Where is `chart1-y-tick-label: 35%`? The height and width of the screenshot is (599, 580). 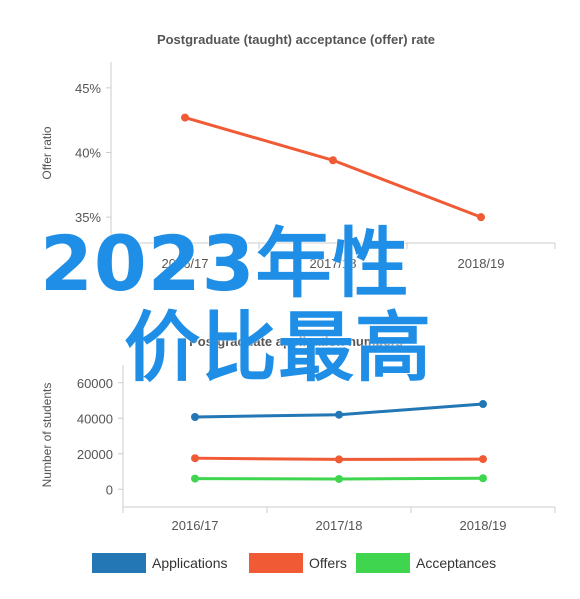 chart1-y-tick-label: 35% is located at coordinates (88, 217).